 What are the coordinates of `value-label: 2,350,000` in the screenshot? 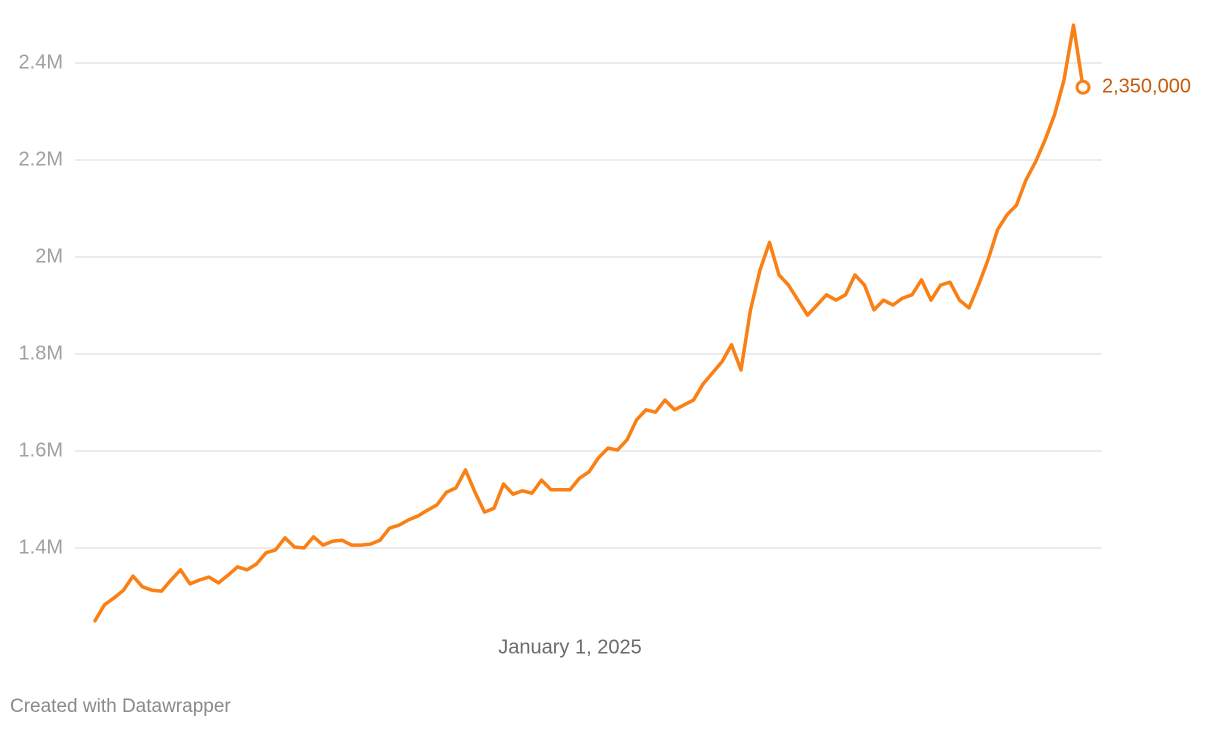 It's located at (1146, 87).